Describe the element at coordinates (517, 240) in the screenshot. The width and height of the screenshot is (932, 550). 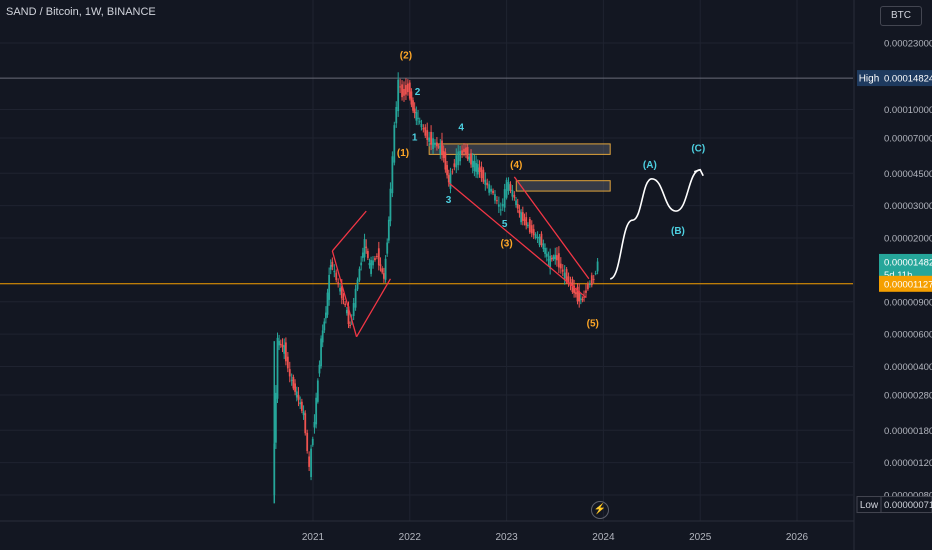
I see `wedge-lower-line` at that location.